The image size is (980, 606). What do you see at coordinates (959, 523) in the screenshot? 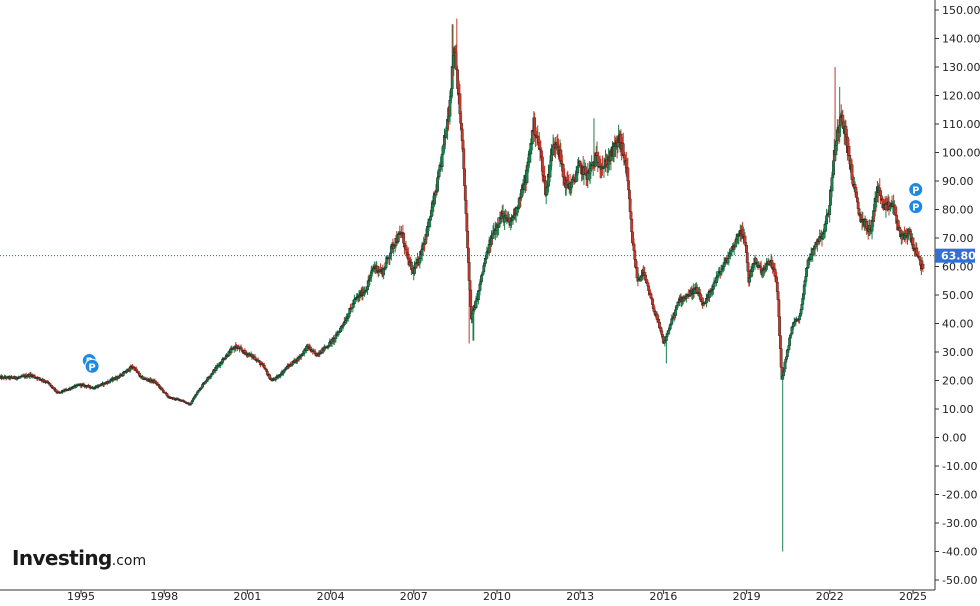
I see `price-tick-label: -30.00` at bounding box center [959, 523].